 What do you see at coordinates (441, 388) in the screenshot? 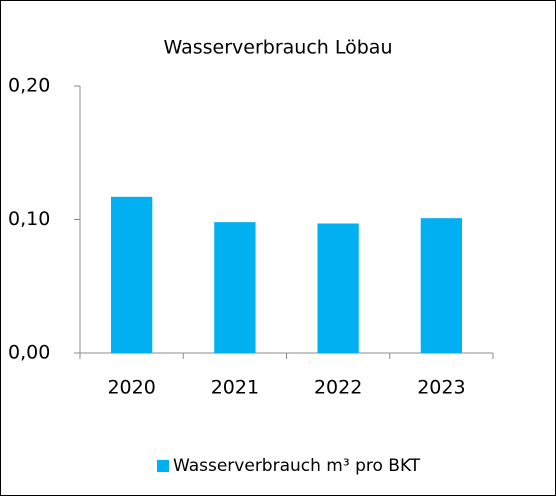
I see `x-tick-label: 2023` at bounding box center [441, 388].